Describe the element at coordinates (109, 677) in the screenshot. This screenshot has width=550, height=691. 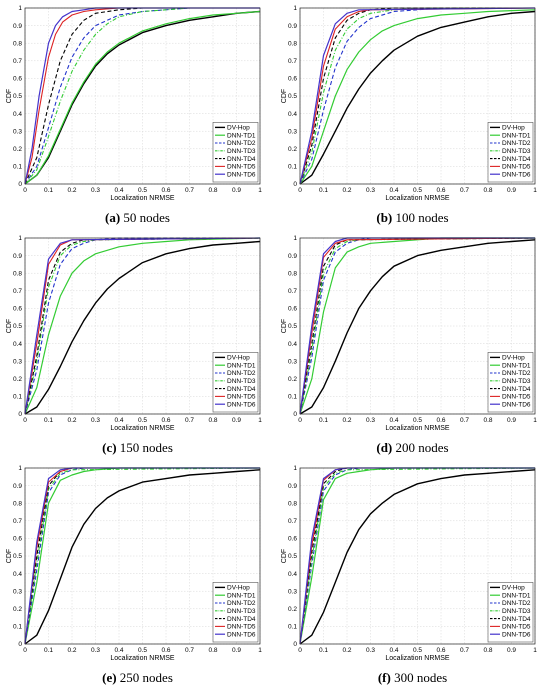
I see `caption-tag: (e)` at that location.